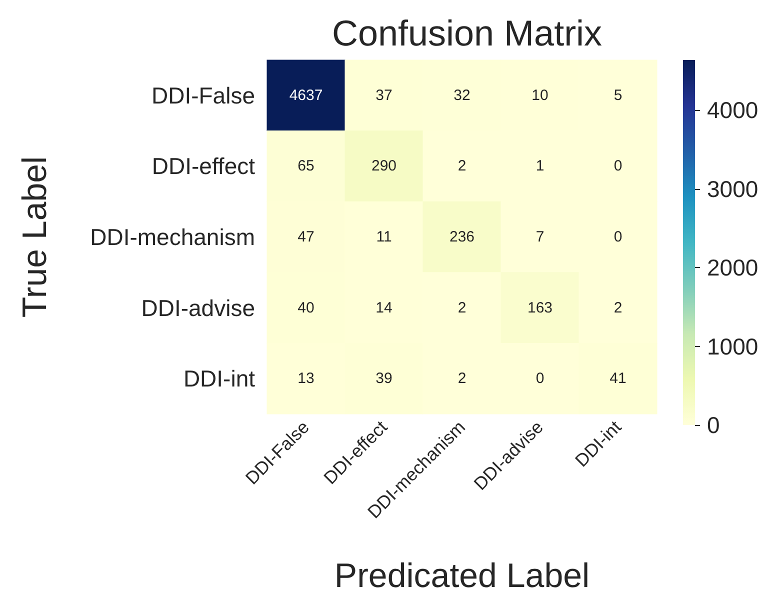 Image resolution: width=781 pixels, height=598 pixels. Describe the element at coordinates (306, 166) in the screenshot. I see `data-label: 65` at that location.